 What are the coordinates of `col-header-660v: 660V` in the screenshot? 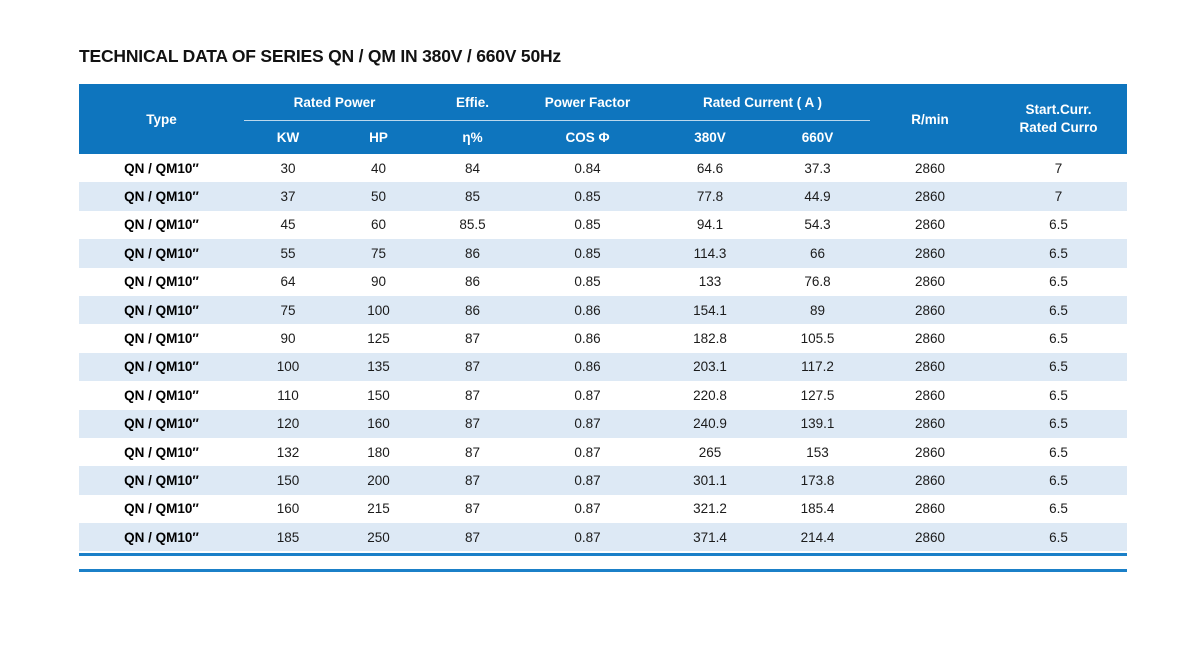 It's located at (818, 137).